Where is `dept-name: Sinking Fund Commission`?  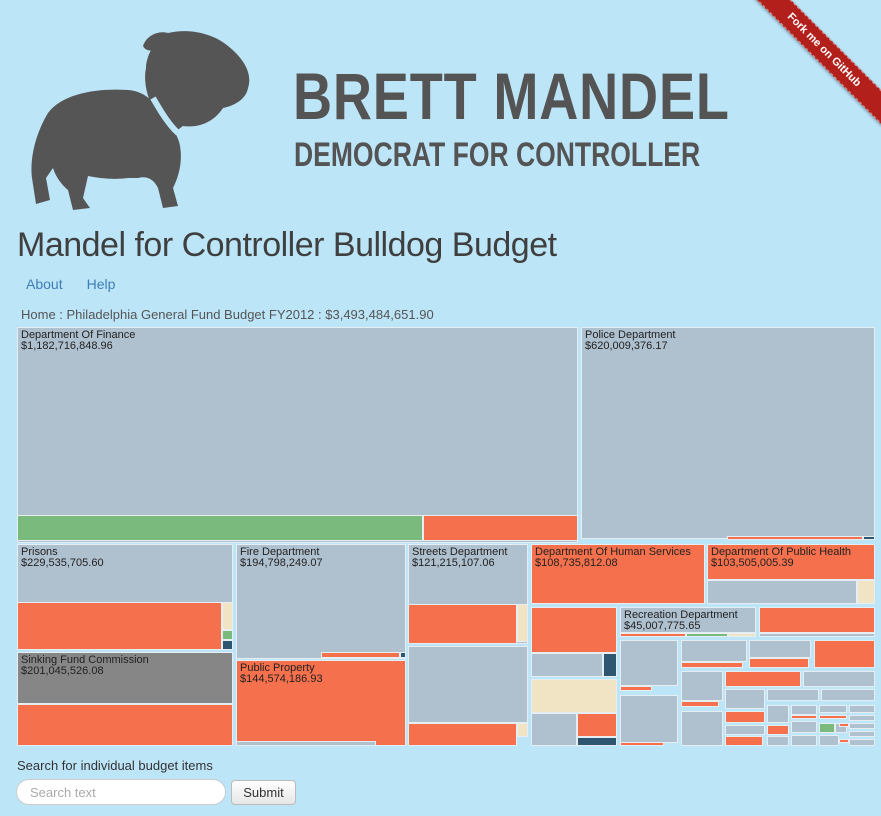
dept-name: Sinking Fund Commission is located at coordinates (85, 660).